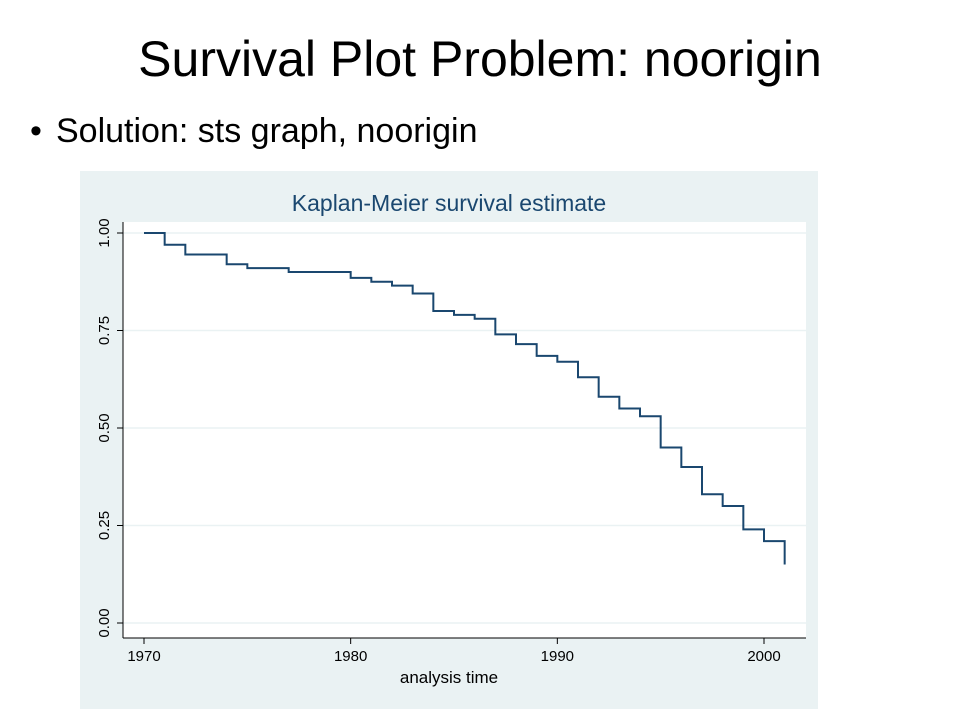 This screenshot has height=720, width=960. I want to click on chart-title: Kaplan-Meier survival estimate, so click(449, 203).